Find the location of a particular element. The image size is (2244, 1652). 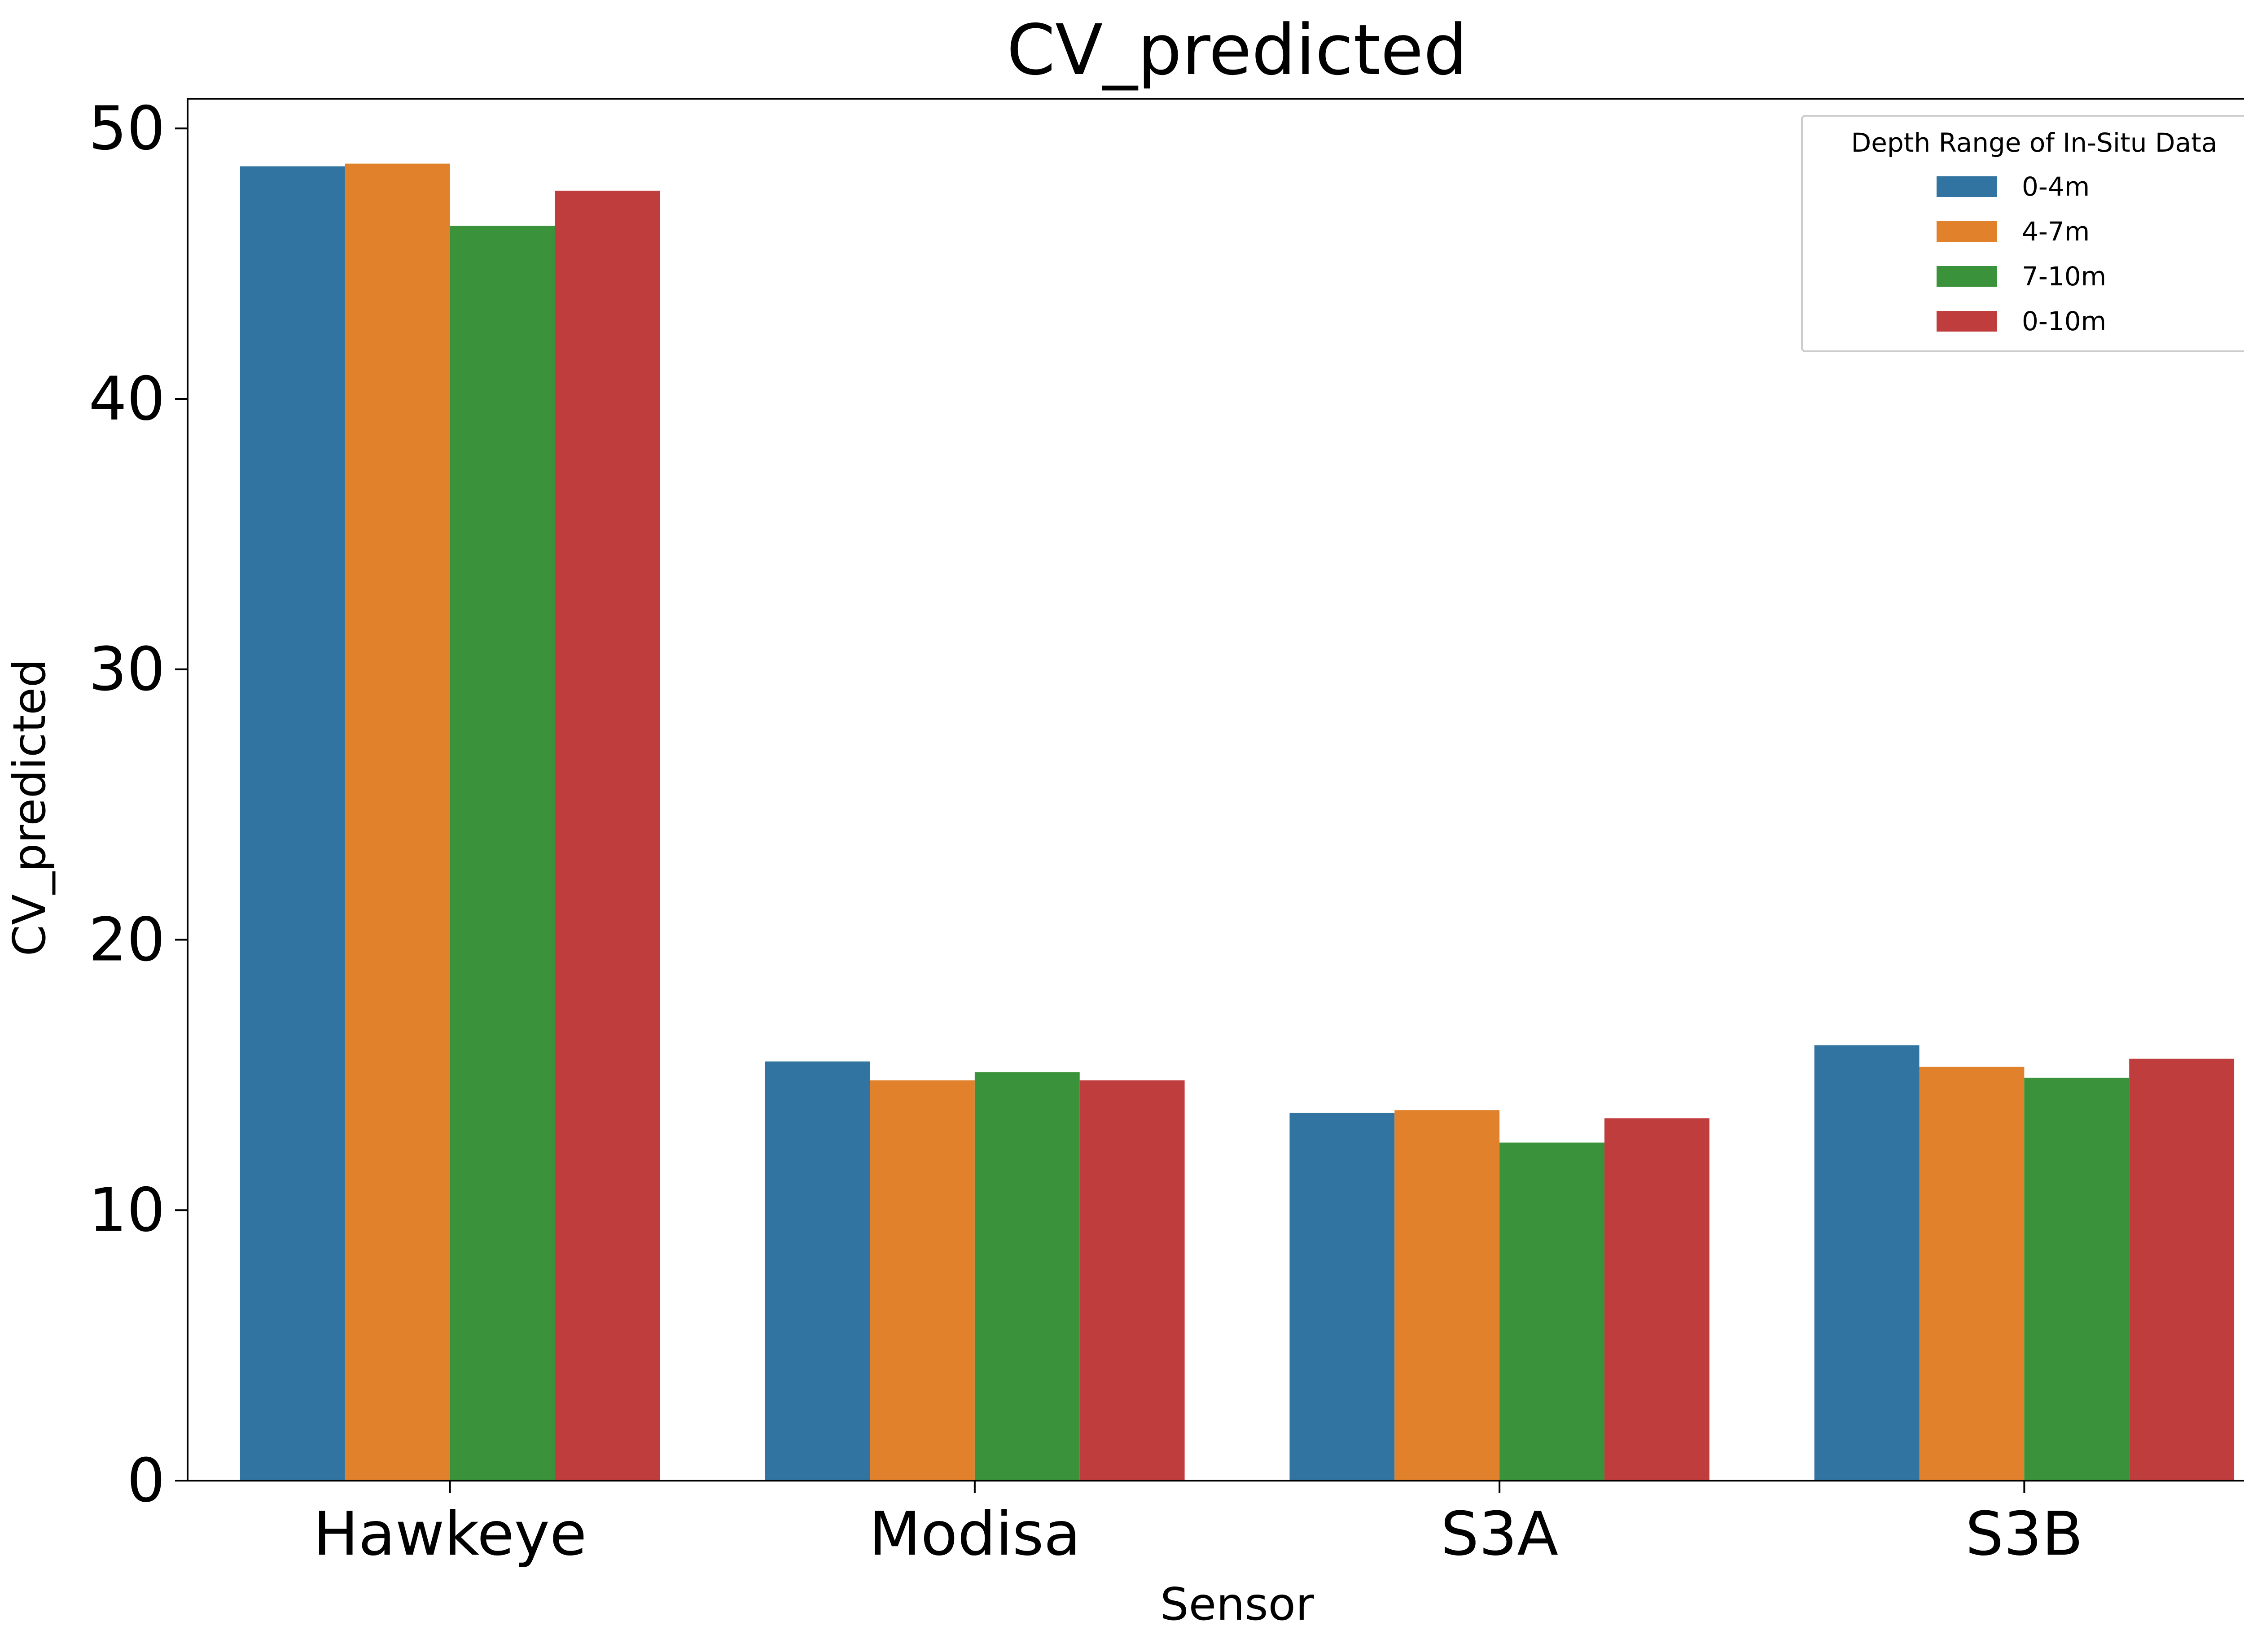

chart-title: CV_predicted is located at coordinates (1237, 50).